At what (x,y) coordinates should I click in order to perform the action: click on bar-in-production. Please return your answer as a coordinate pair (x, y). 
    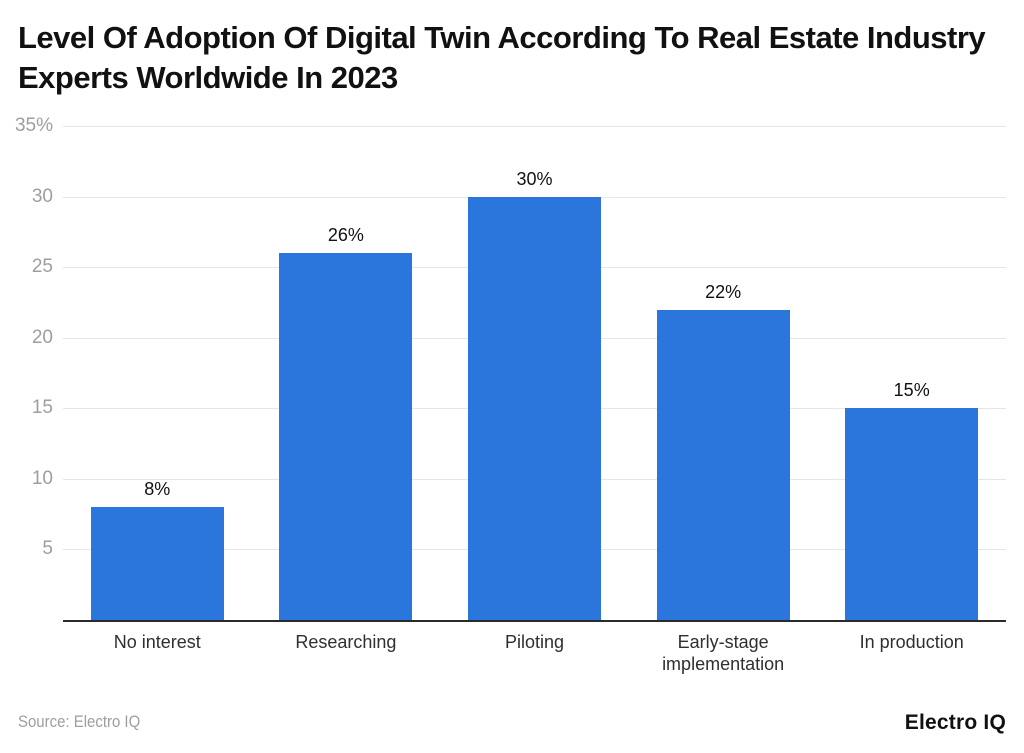
    Looking at the image, I should click on (912, 514).